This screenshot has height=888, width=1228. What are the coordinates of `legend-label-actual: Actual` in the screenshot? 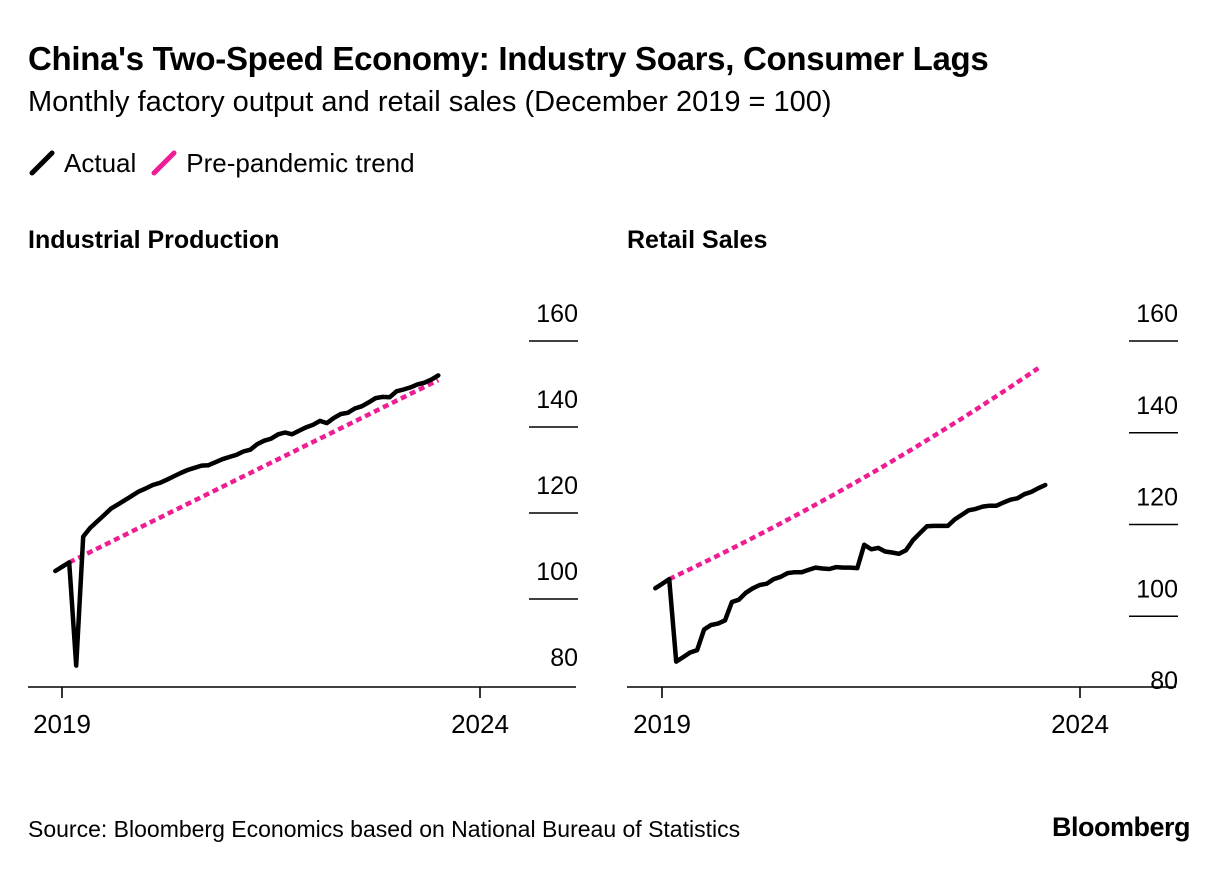 It's located at (100, 162).